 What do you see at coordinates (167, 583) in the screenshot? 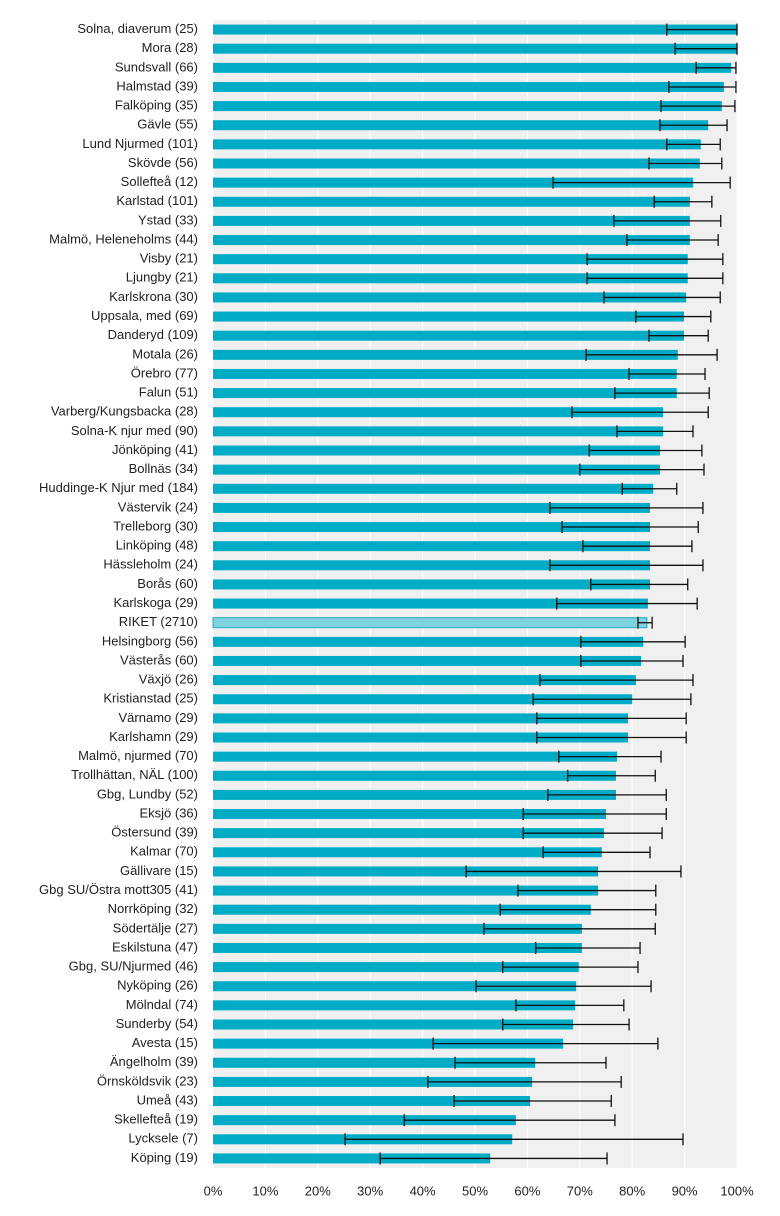
I see `y-tick-label: Borås (60)` at bounding box center [167, 583].